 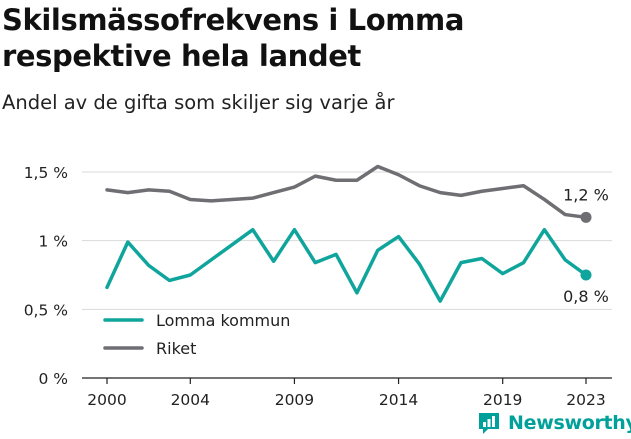 I want to click on y-tick-label: 1 %, so click(x=53, y=242).